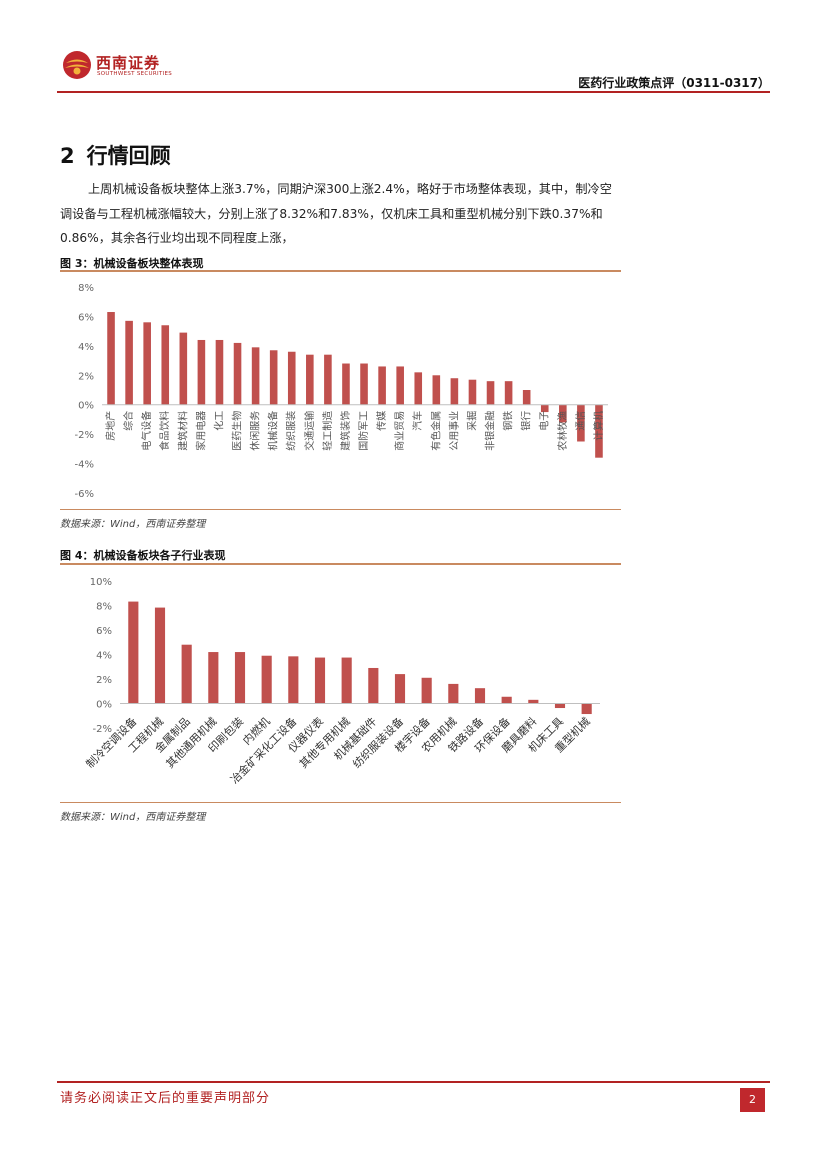 The width and height of the screenshot is (827, 1169). What do you see at coordinates (128, 63) in the screenshot?
I see `logo-text: 西南证券` at bounding box center [128, 63].